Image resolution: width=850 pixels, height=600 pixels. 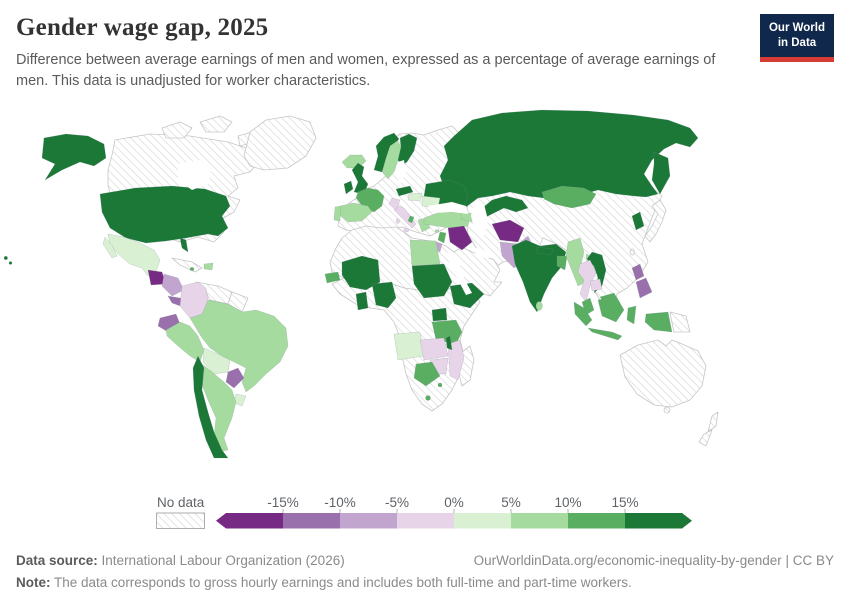 What do you see at coordinates (596, 285) in the screenshot?
I see `country-cambodia` at bounding box center [596, 285].